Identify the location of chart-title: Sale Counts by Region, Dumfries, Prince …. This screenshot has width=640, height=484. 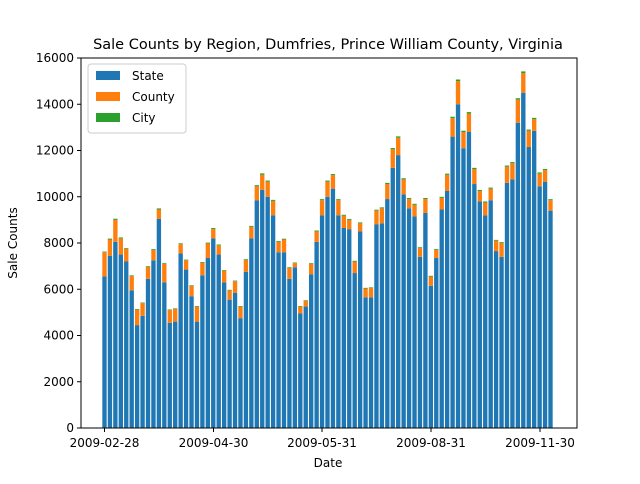
(328, 45).